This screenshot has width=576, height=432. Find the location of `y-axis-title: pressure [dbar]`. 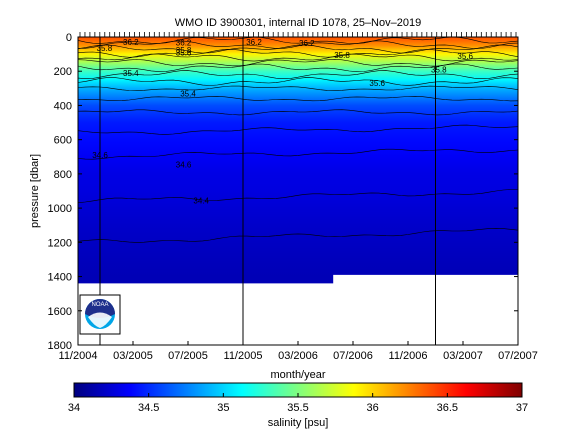

y-axis-title: pressure [dbar] is located at coordinates (35, 191).